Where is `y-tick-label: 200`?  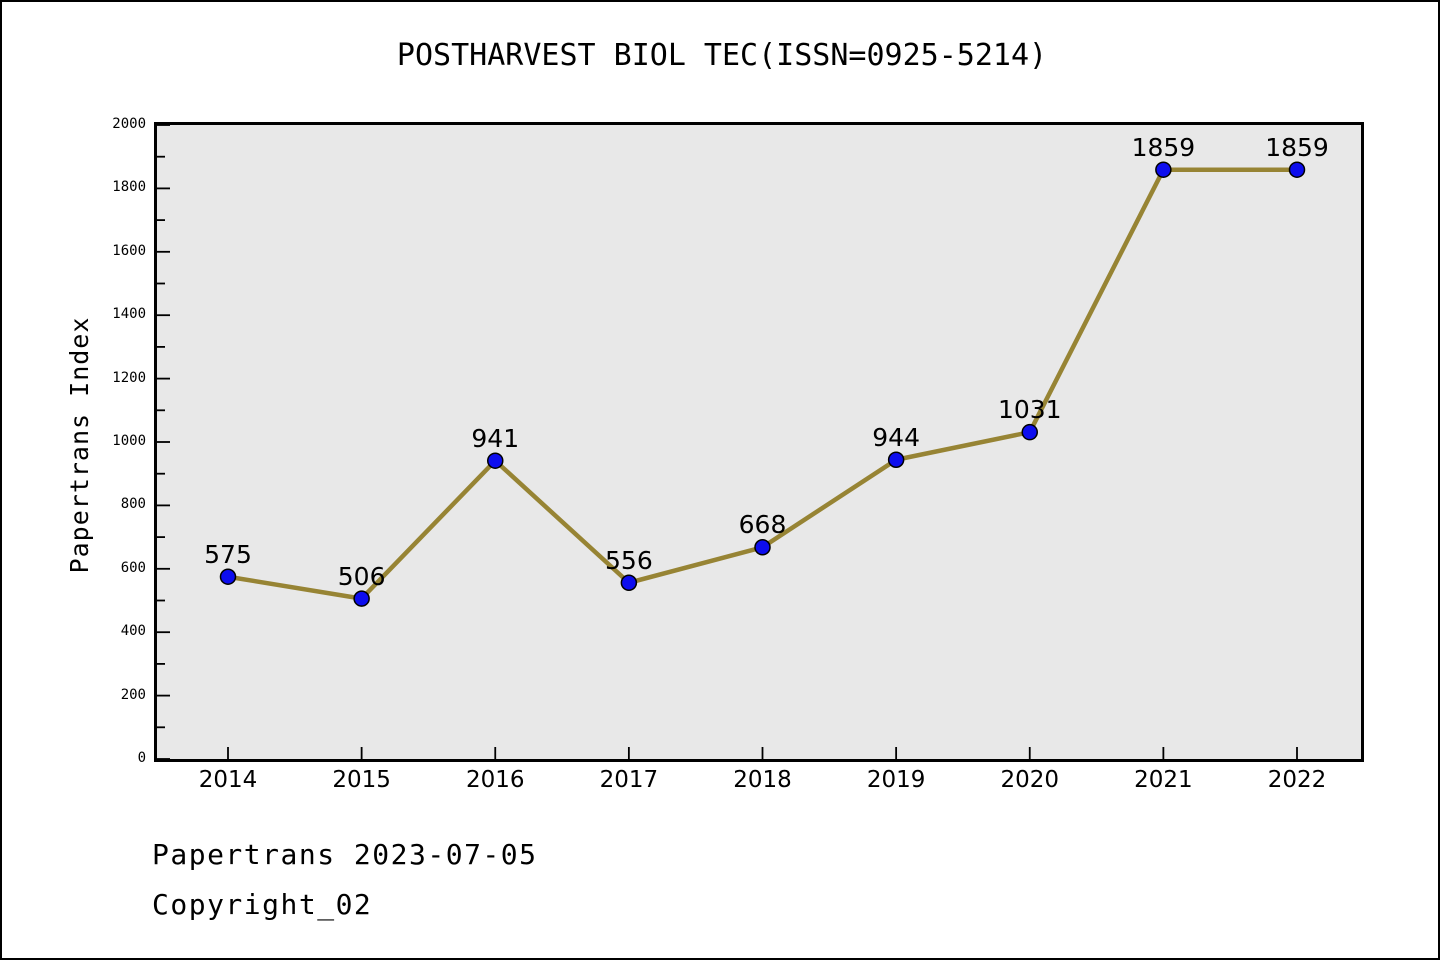 y-tick-label: 200 is located at coordinates (133, 694).